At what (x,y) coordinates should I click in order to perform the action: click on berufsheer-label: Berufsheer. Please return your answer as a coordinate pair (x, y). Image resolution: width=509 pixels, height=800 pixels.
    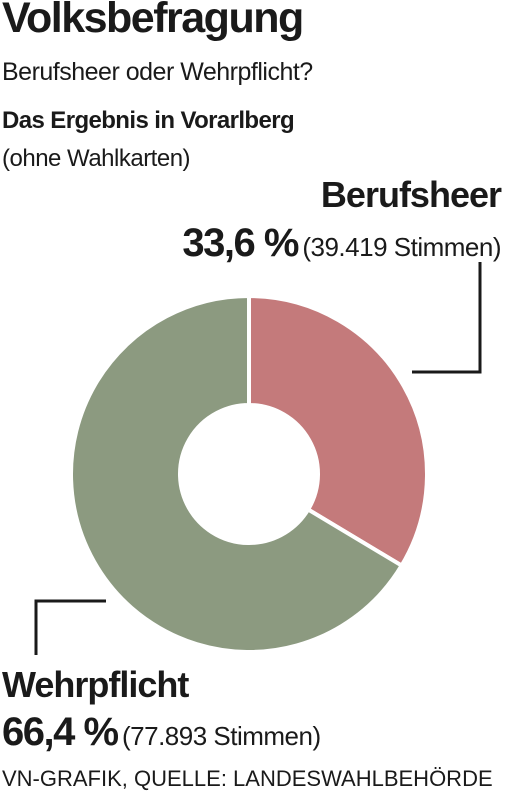
    Looking at the image, I should click on (411, 194).